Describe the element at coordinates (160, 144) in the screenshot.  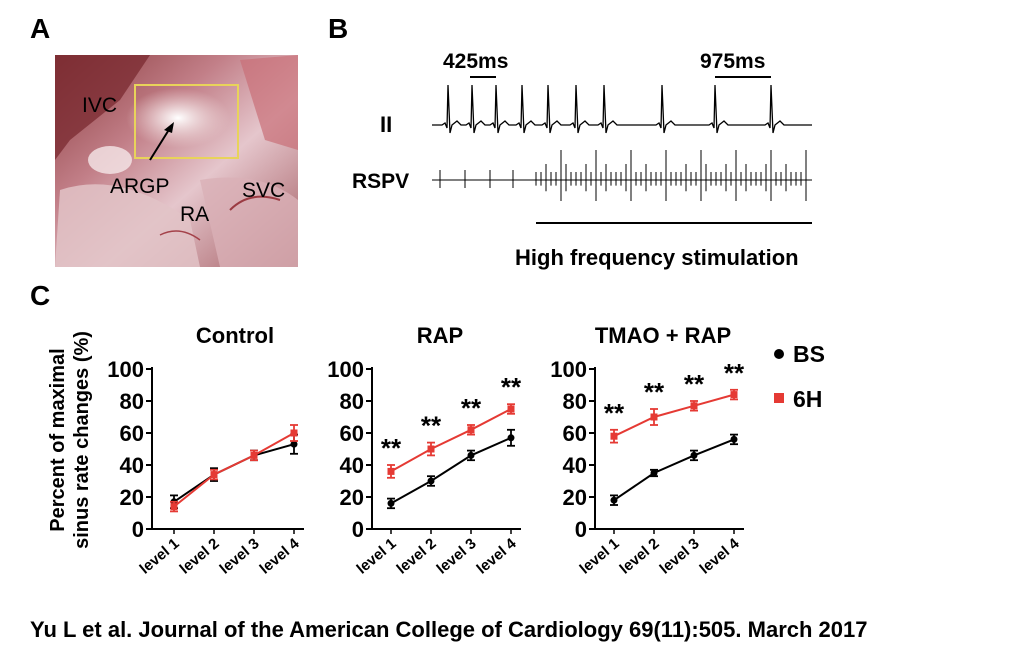
I see `argp-arrow` at that location.